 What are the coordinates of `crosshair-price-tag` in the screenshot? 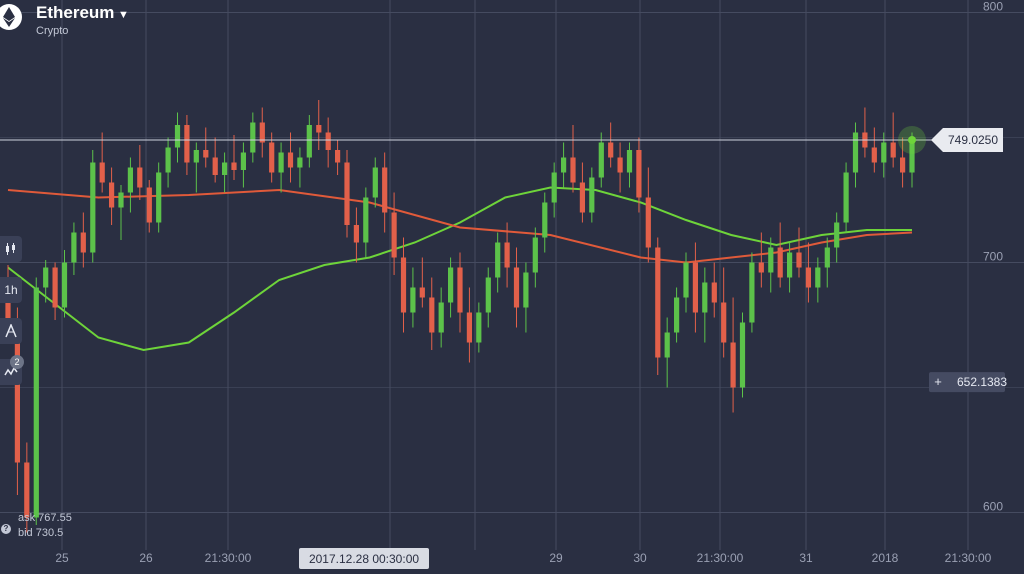 It's located at (967, 382).